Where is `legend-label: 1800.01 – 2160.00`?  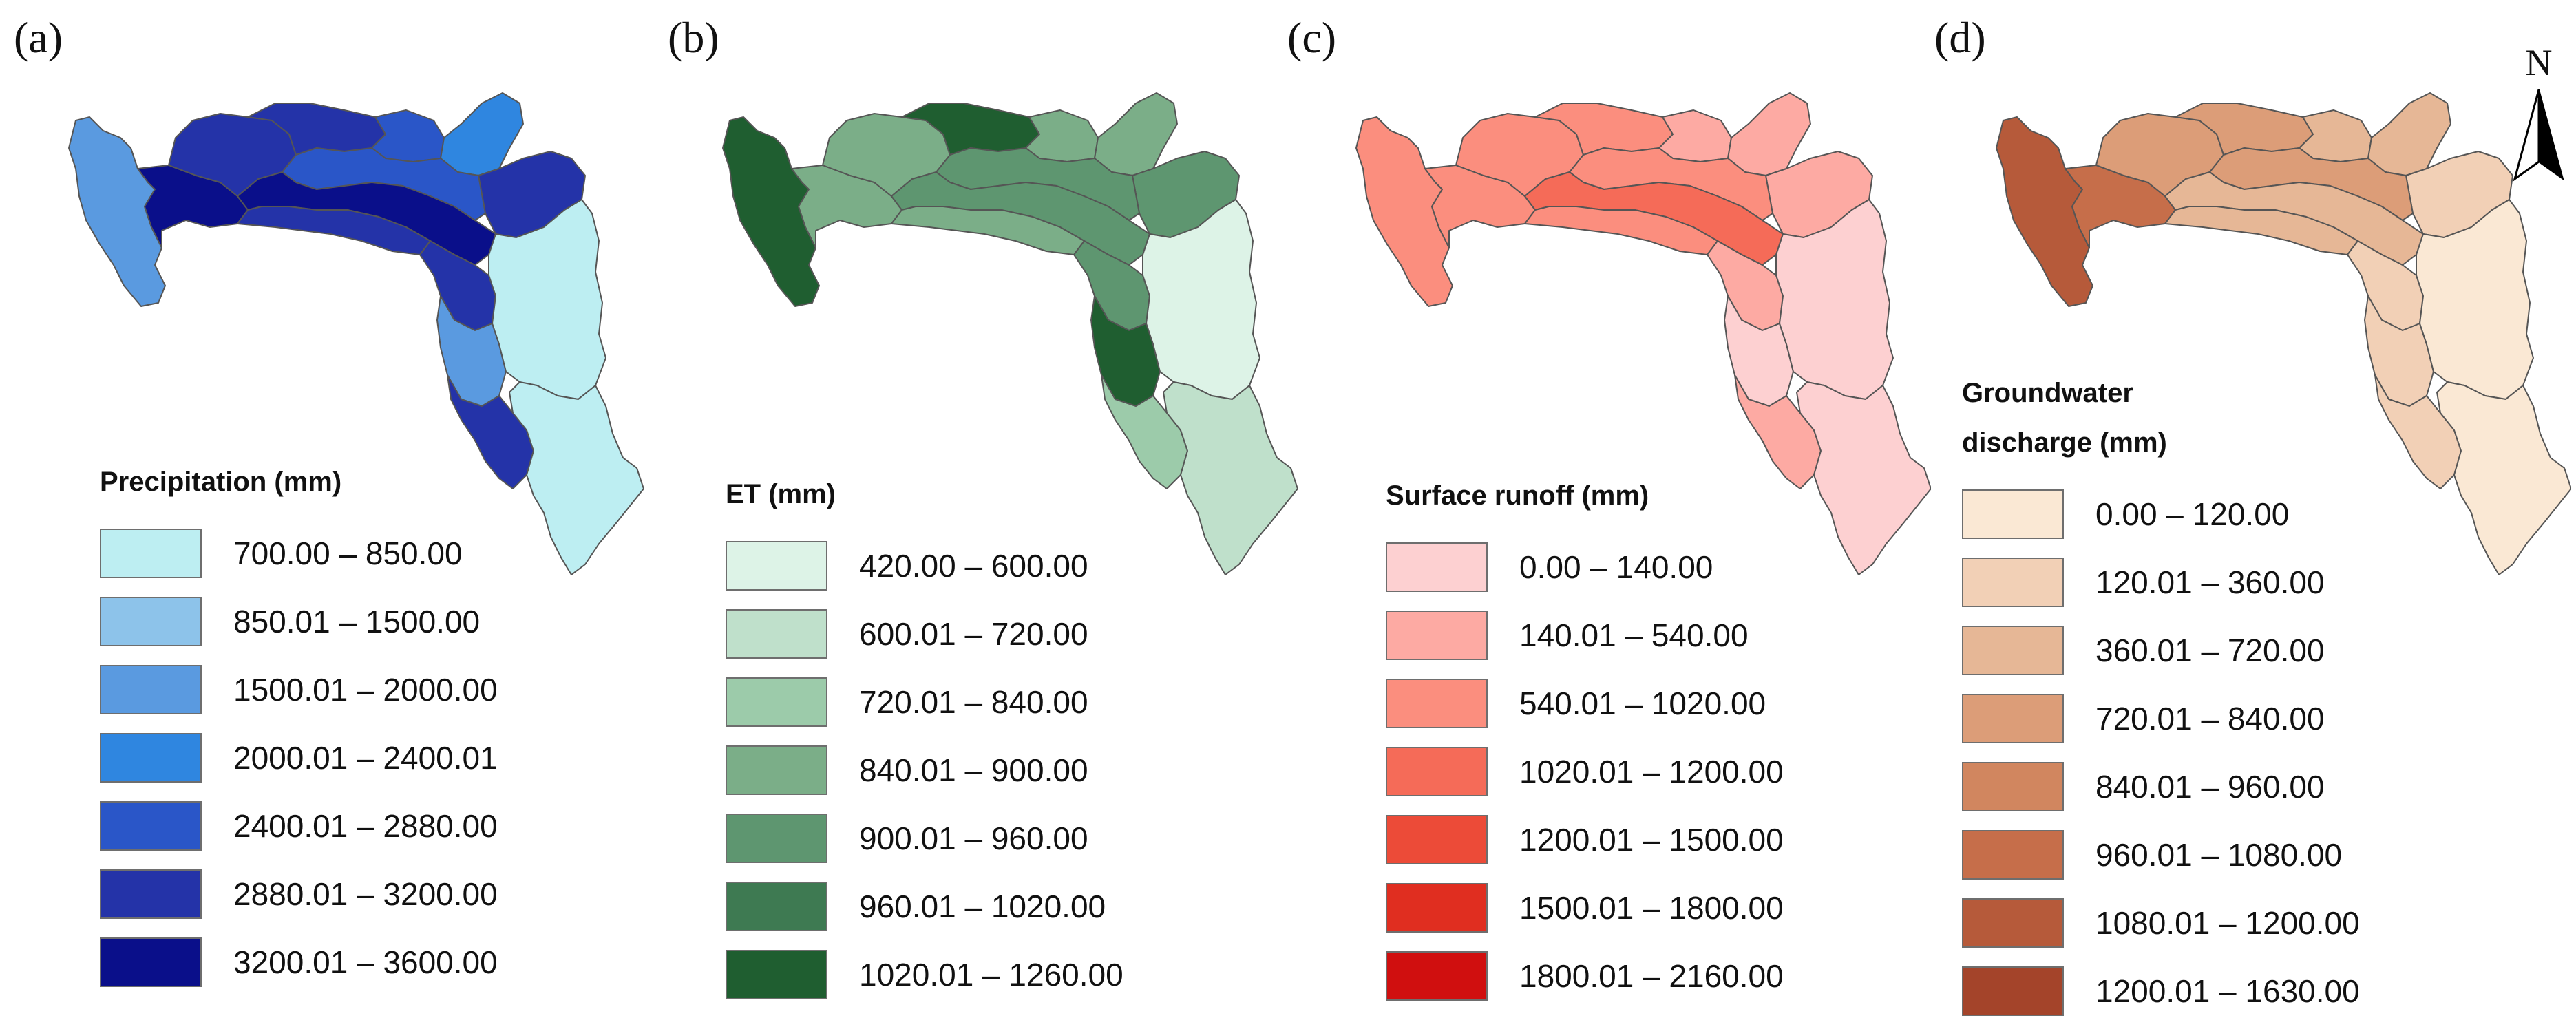
legend-label: 1800.01 – 2160.00 is located at coordinates (1652, 975).